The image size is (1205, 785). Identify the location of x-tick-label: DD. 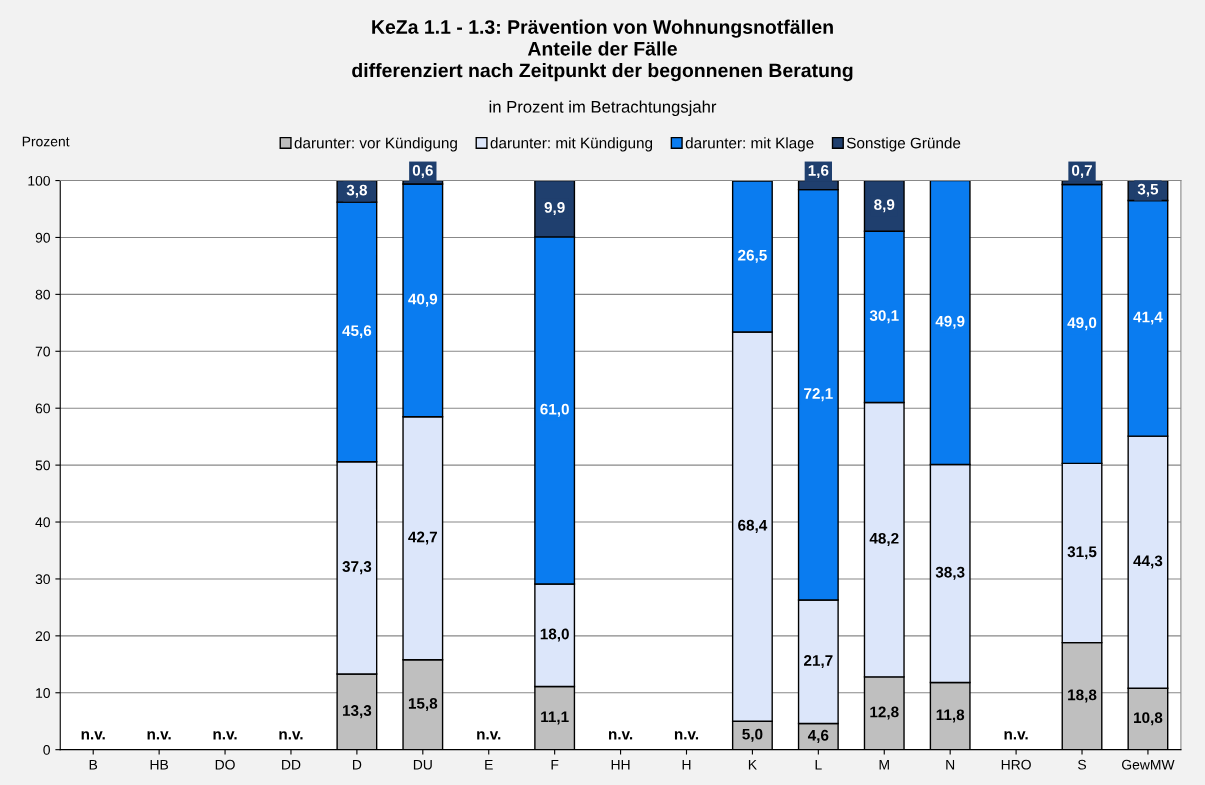
(291, 764).